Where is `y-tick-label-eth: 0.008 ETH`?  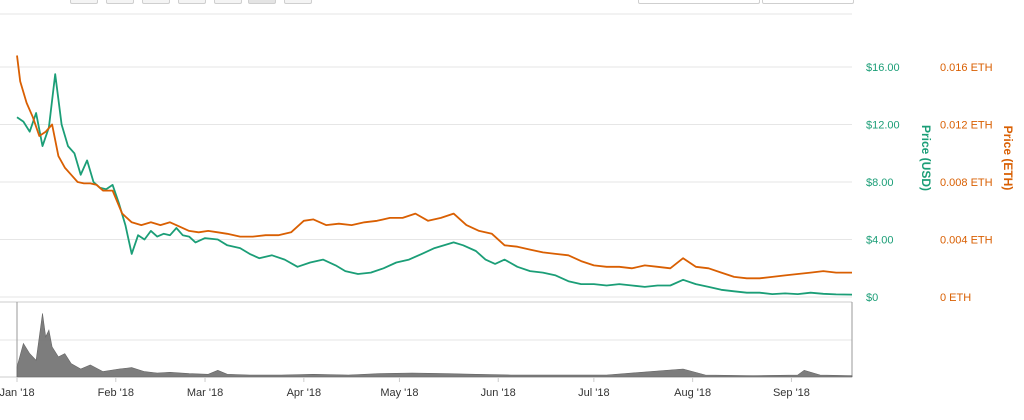 y-tick-label-eth: 0.008 ETH is located at coordinates (966, 183).